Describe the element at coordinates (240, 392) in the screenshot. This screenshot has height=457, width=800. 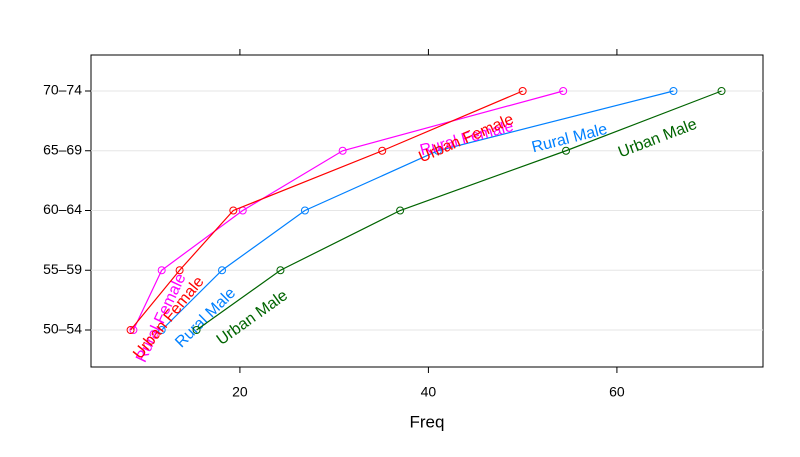
I see `x-tick-label: 20` at that location.